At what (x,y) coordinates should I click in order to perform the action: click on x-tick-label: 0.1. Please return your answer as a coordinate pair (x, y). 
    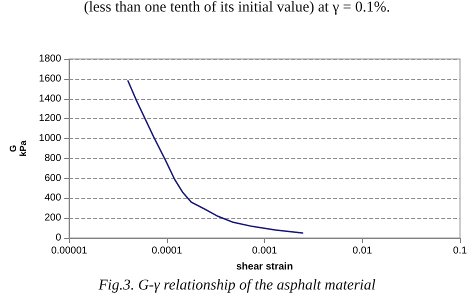
    Looking at the image, I should click on (460, 251).